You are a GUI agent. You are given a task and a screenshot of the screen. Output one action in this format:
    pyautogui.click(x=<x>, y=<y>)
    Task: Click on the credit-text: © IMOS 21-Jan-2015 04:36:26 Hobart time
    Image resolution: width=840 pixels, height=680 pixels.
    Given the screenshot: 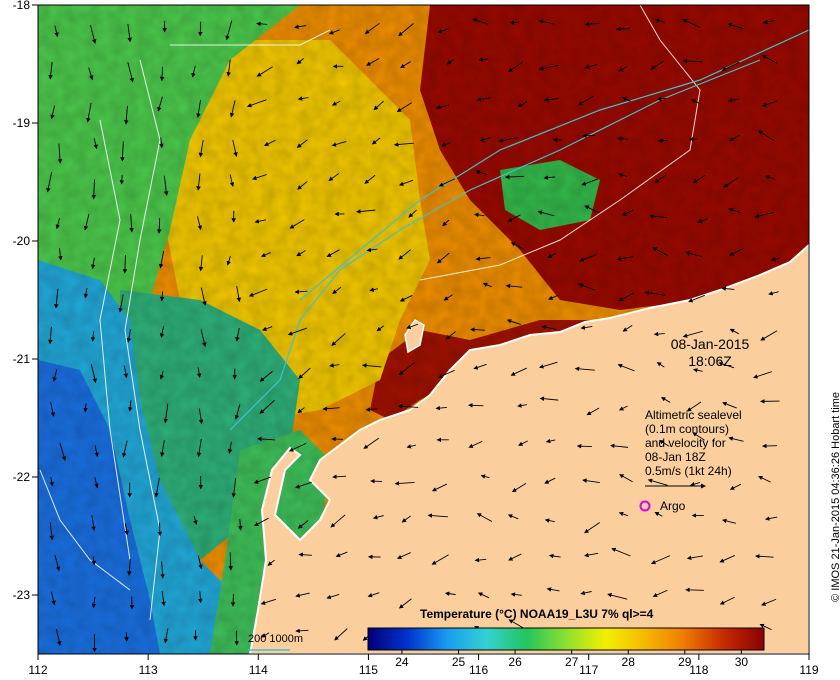 What is the action you would take?
    pyautogui.click(x=835, y=497)
    